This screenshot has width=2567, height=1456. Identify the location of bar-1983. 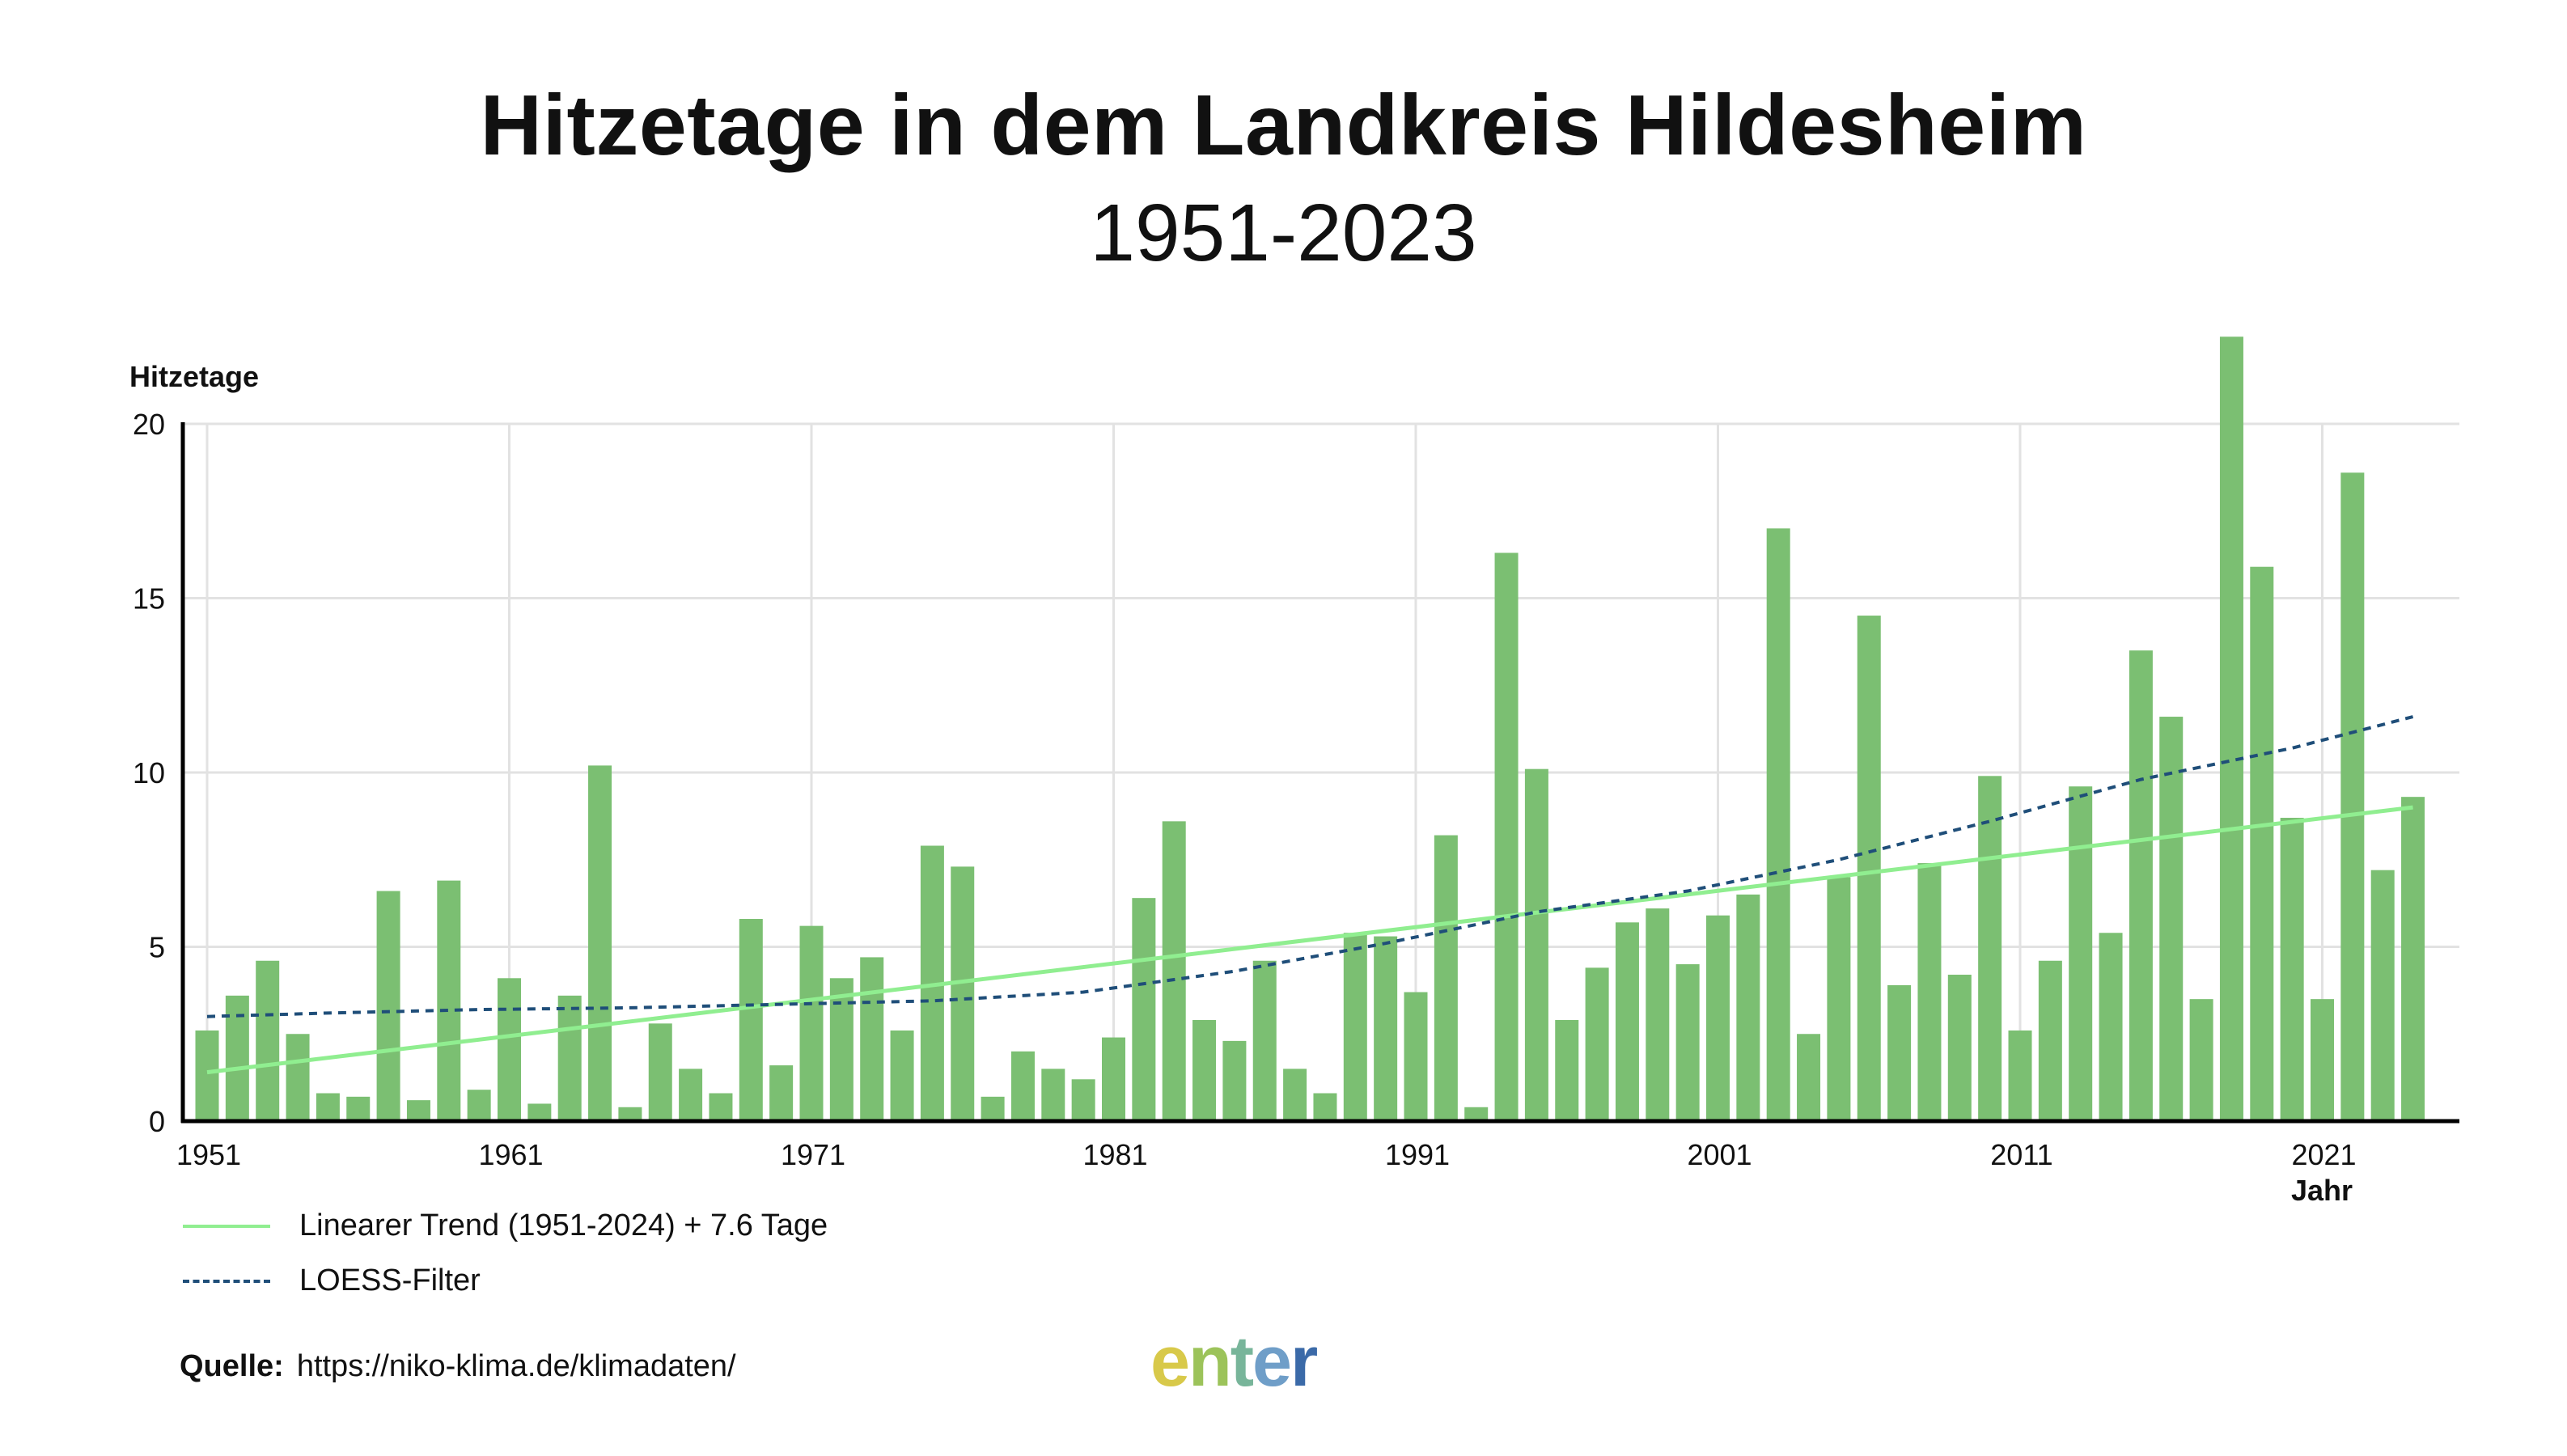
(1174, 971).